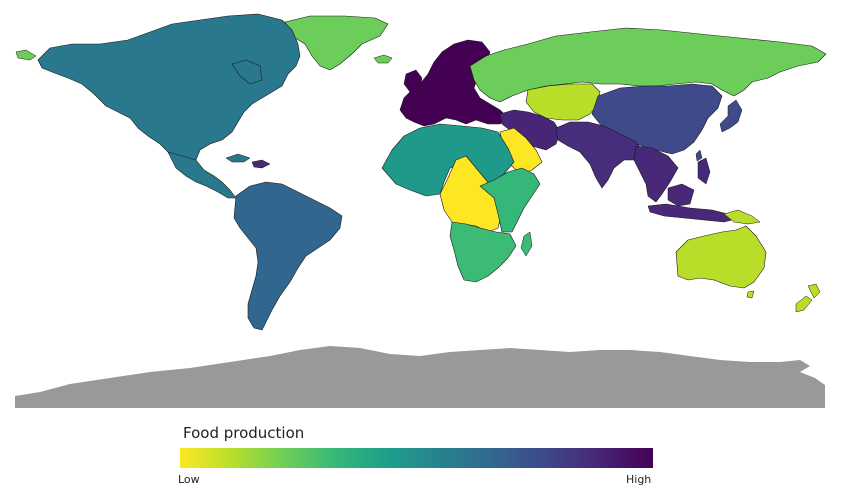 The image size is (842, 500). I want to click on region-central-asia, so click(563, 102).